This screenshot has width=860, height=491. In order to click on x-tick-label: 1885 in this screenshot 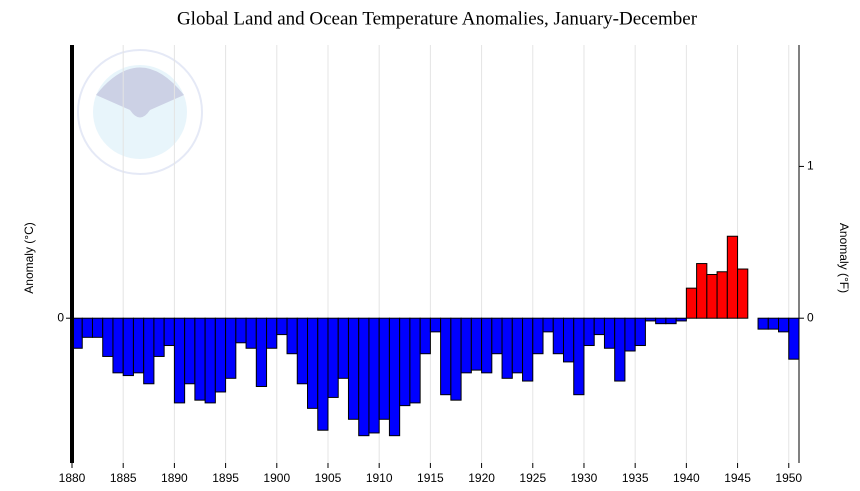, I will do `click(123, 478)`.